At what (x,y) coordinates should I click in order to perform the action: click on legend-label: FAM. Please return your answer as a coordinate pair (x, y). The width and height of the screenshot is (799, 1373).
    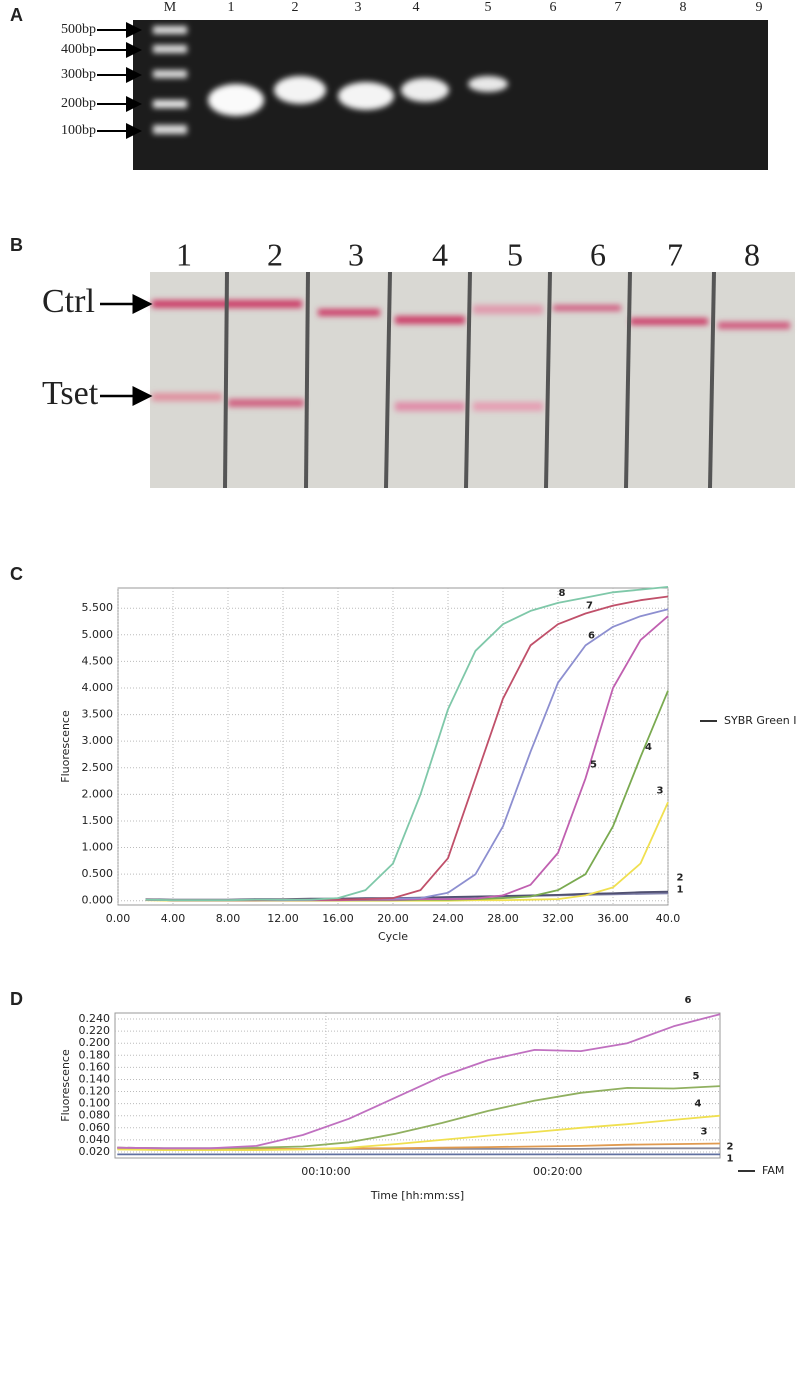
    Looking at the image, I should click on (773, 1170).